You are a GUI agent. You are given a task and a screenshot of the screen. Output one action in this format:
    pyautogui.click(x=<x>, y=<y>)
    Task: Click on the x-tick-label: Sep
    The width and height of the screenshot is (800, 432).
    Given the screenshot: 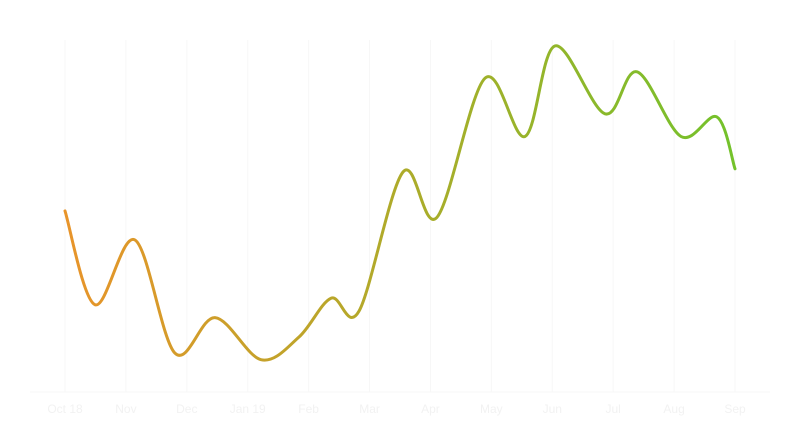 What is the action you would take?
    pyautogui.click(x=735, y=409)
    